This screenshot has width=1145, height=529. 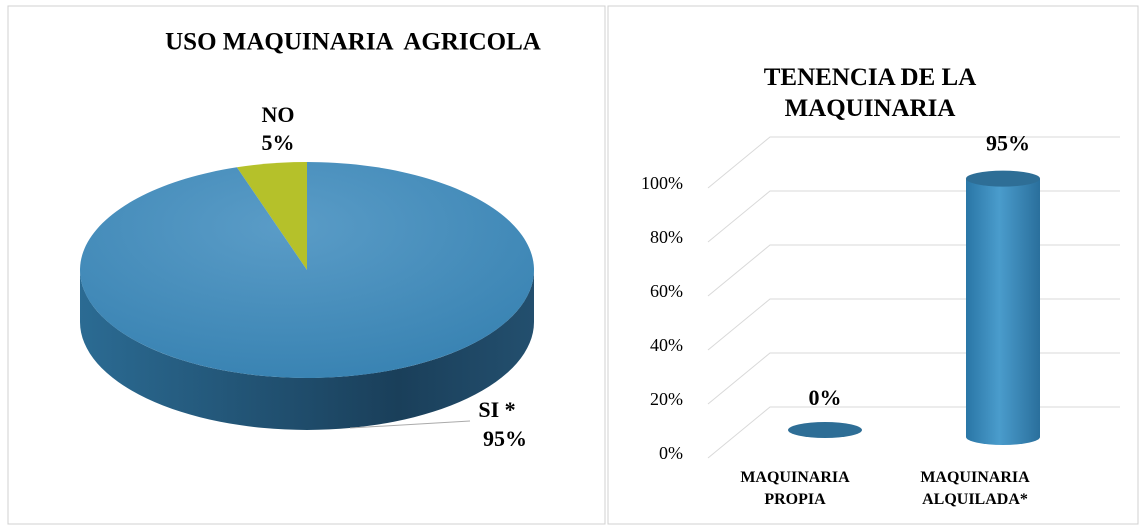 What do you see at coordinates (662, 183) in the screenshot?
I see `y-tick-label: 100%` at bounding box center [662, 183].